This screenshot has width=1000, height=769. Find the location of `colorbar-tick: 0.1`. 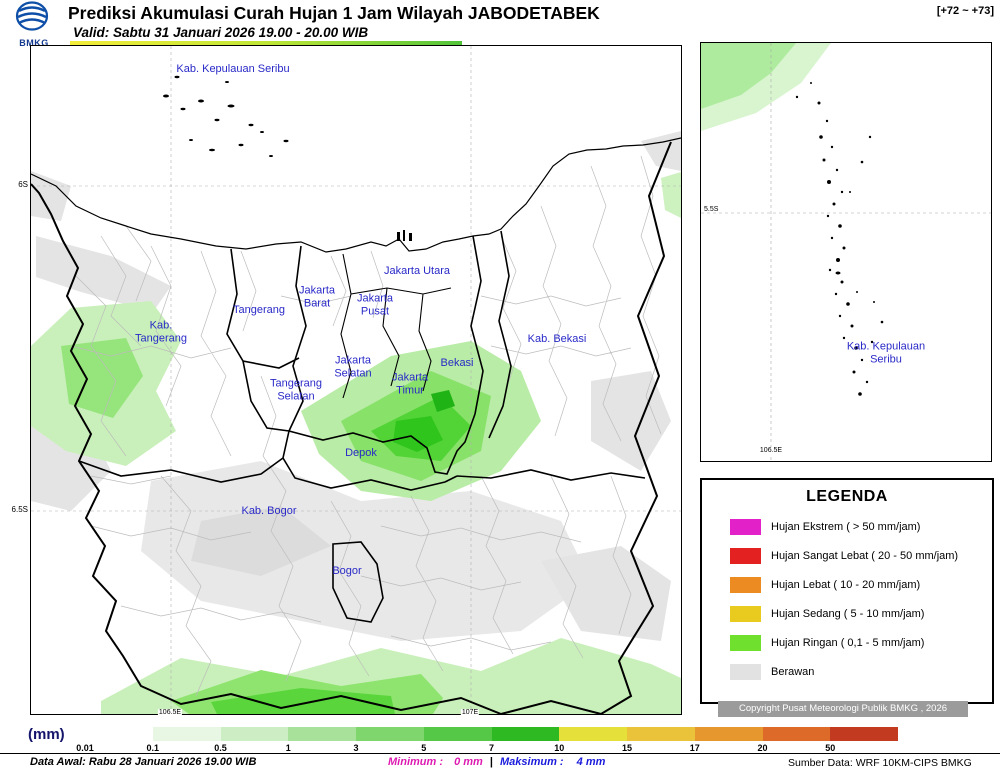

colorbar-tick: 0.1 is located at coordinates (152, 748).